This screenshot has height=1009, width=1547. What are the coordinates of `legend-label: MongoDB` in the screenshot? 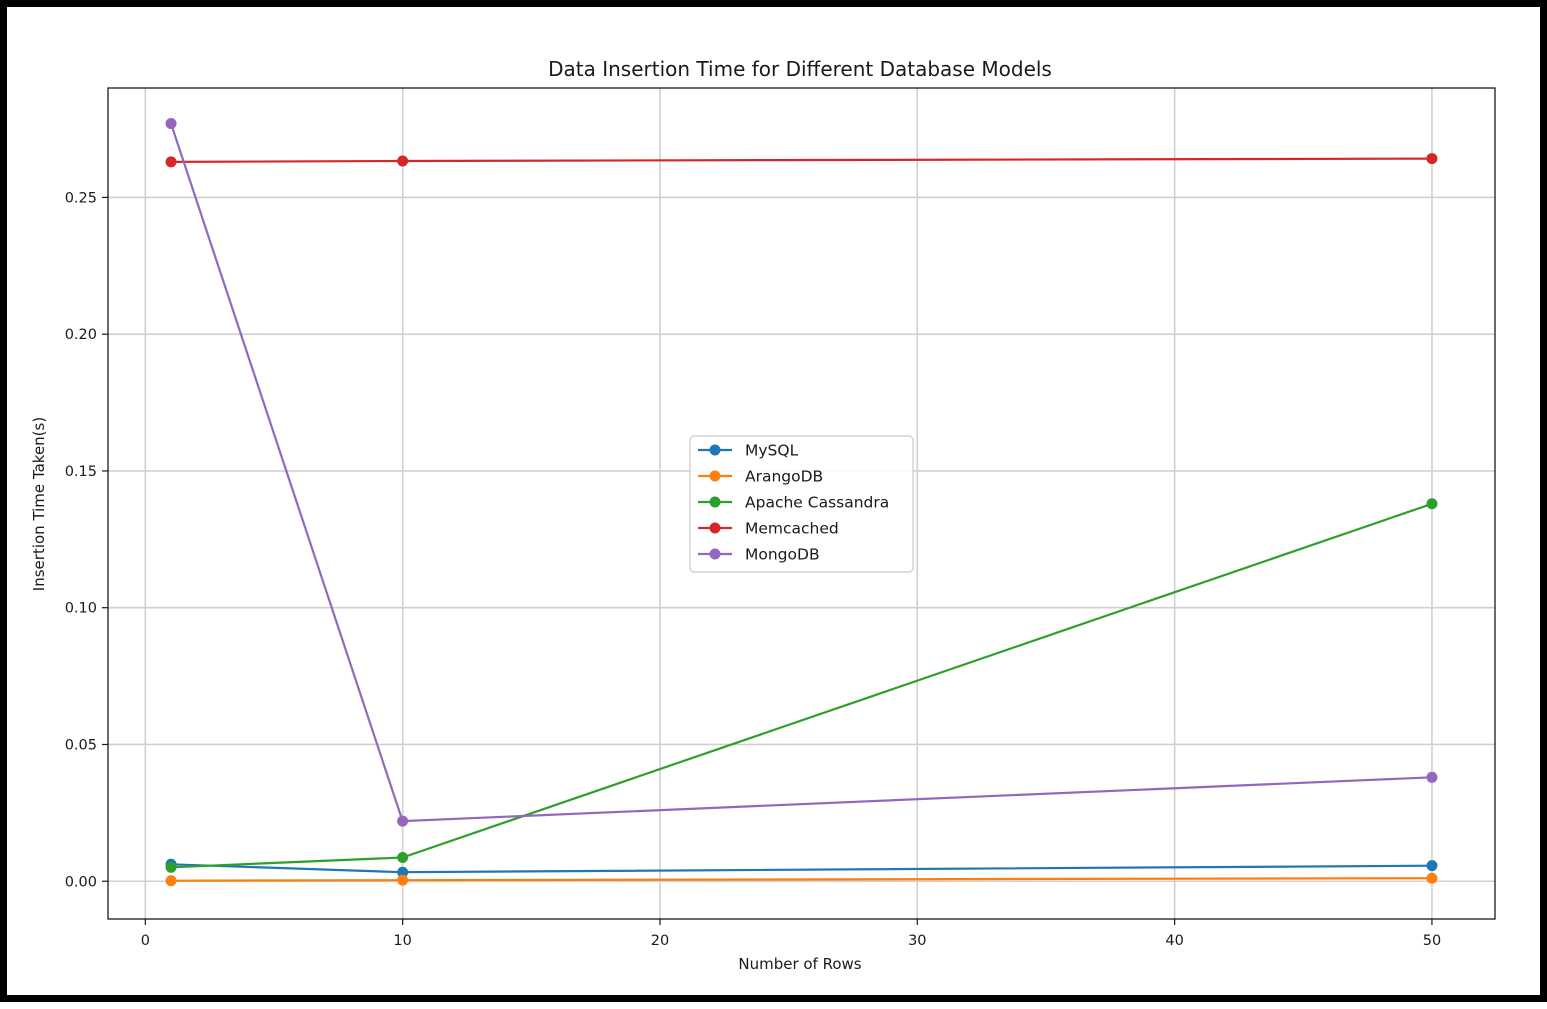 It's located at (782, 555).